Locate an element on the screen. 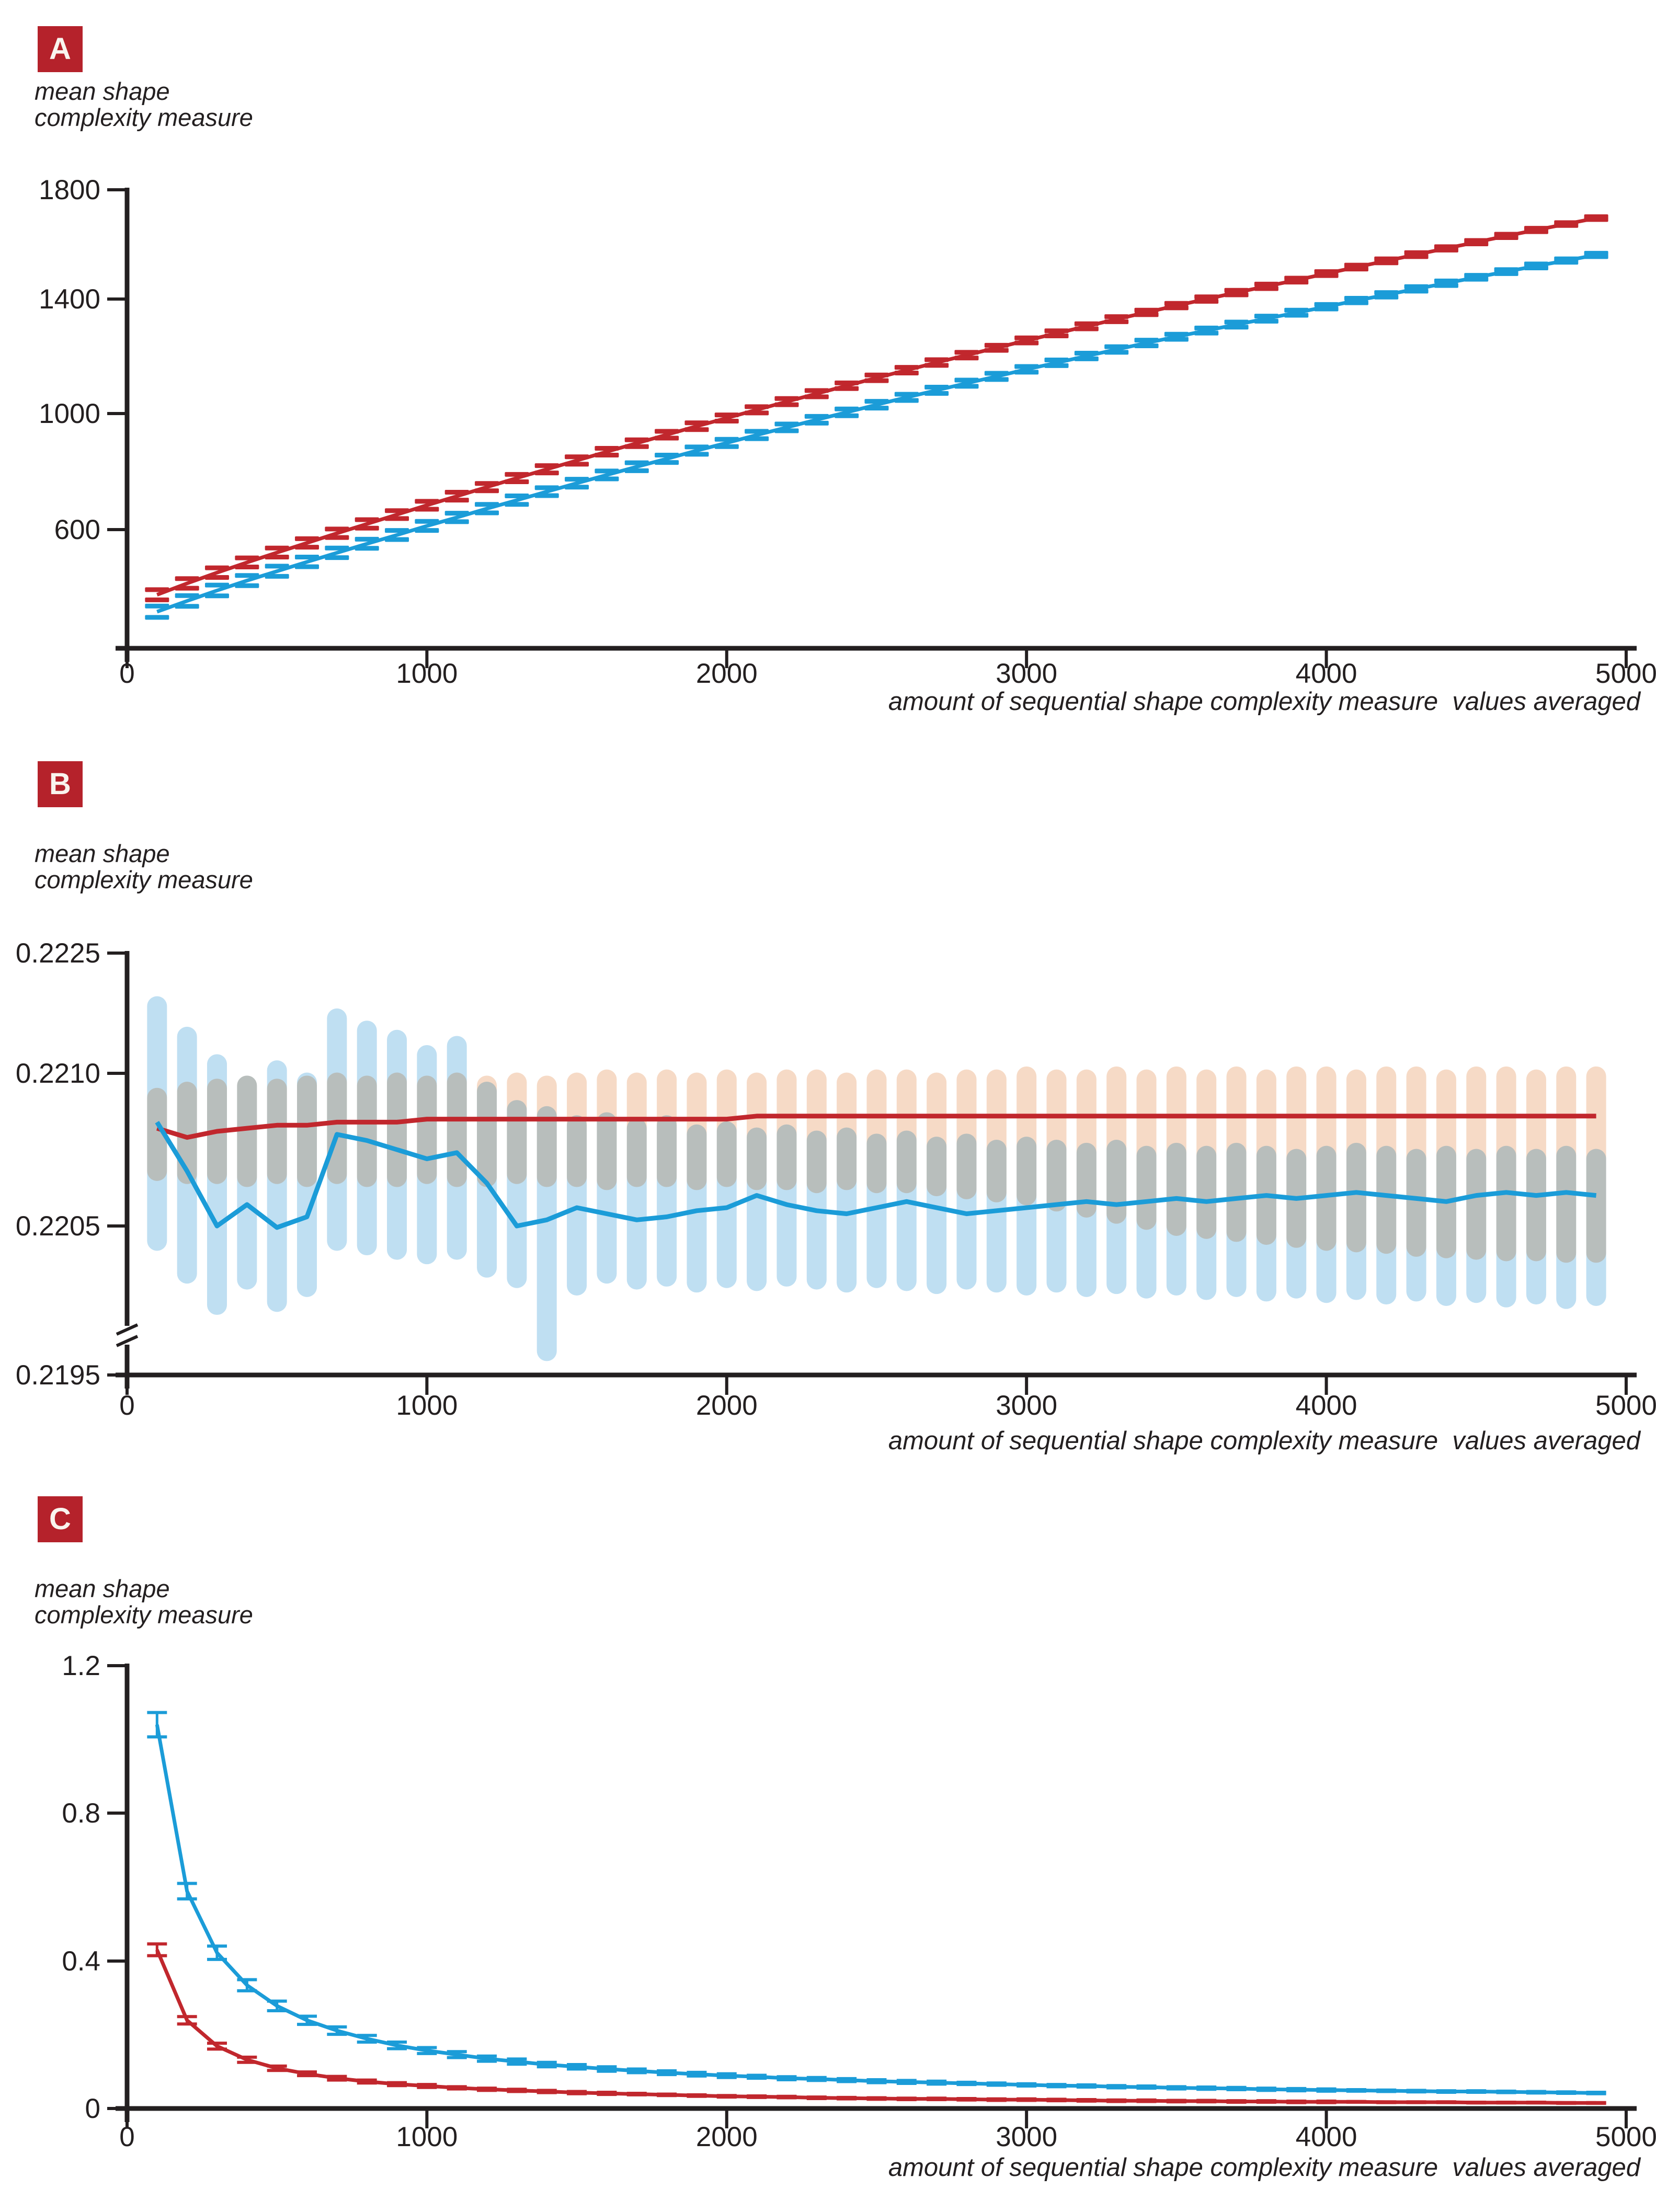 This screenshot has width=1656, height=2212. blue_mean-line is located at coordinates (876, 1175).